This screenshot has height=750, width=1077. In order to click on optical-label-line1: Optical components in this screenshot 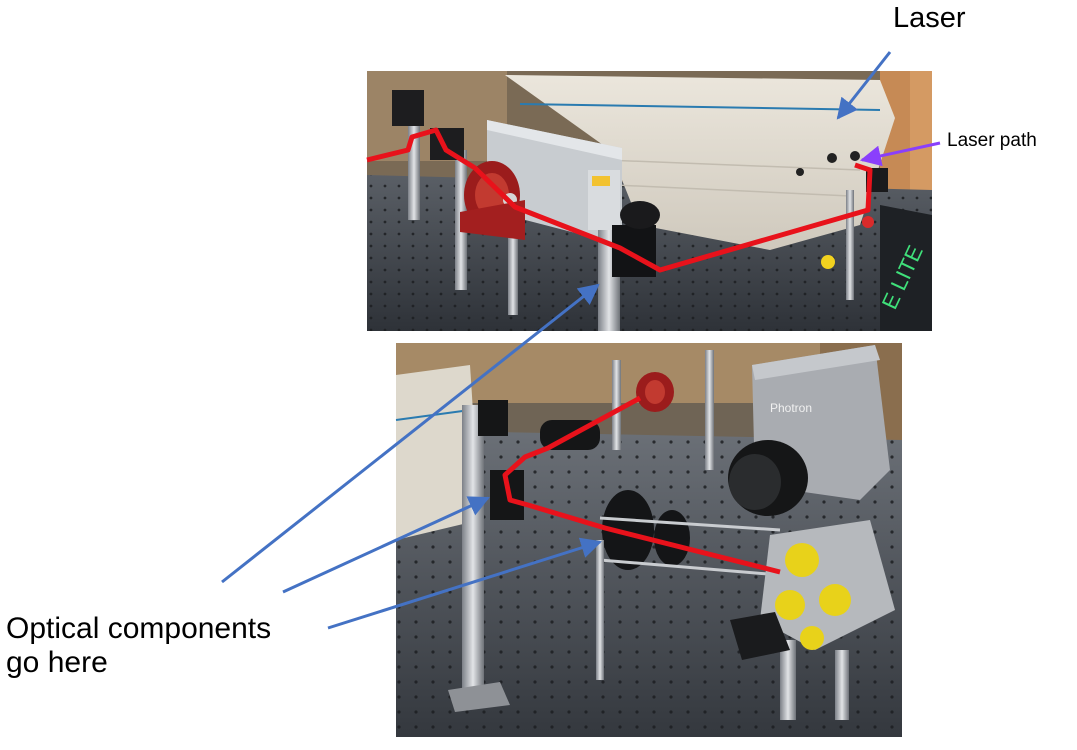, I will do `click(139, 628)`.